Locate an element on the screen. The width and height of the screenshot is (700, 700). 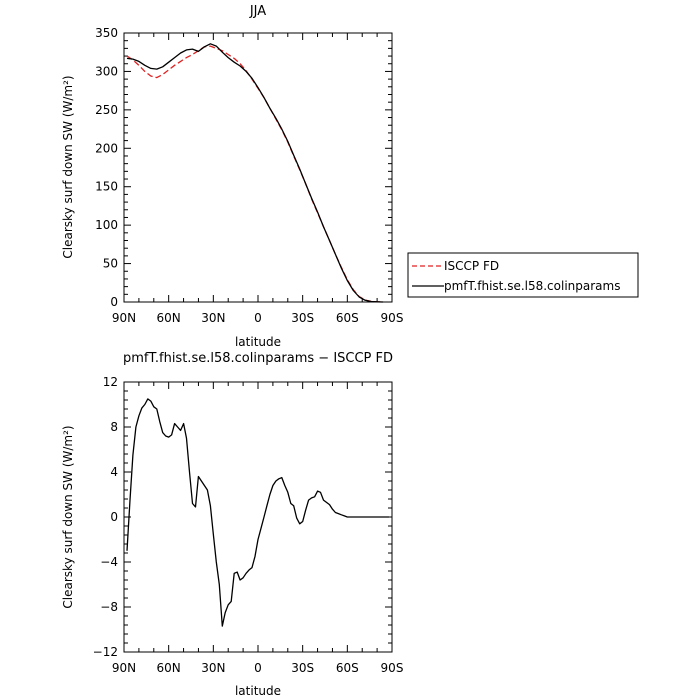
legend-label-isccp: ISCCP FD is located at coordinates (471, 266).